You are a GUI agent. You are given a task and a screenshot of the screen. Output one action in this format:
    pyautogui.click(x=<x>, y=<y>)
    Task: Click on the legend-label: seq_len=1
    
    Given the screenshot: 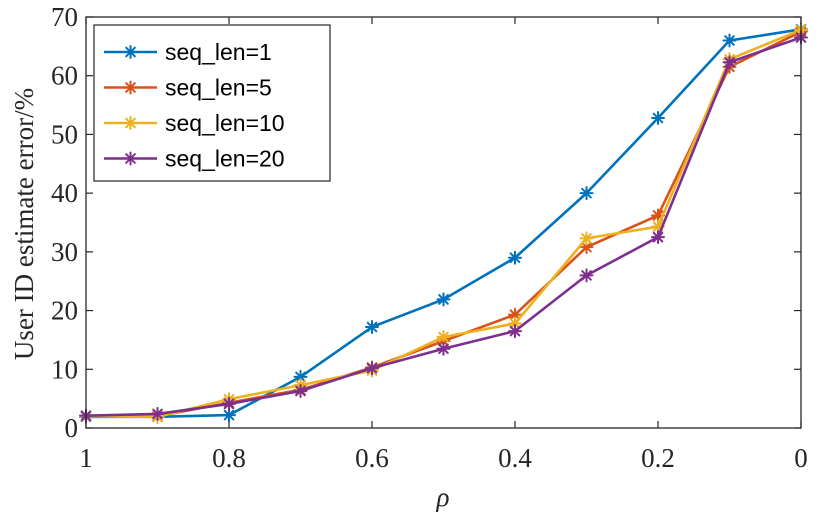 What is the action you would take?
    pyautogui.click(x=218, y=52)
    